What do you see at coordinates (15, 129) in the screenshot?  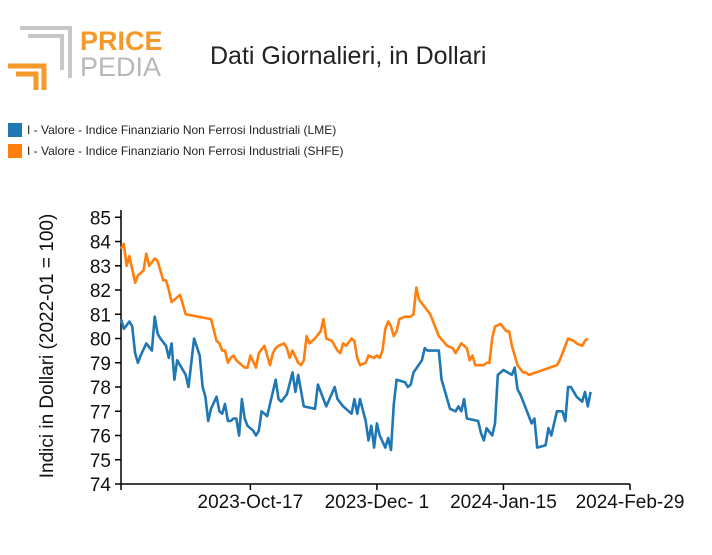 I see `legend-swatch-lme` at bounding box center [15, 129].